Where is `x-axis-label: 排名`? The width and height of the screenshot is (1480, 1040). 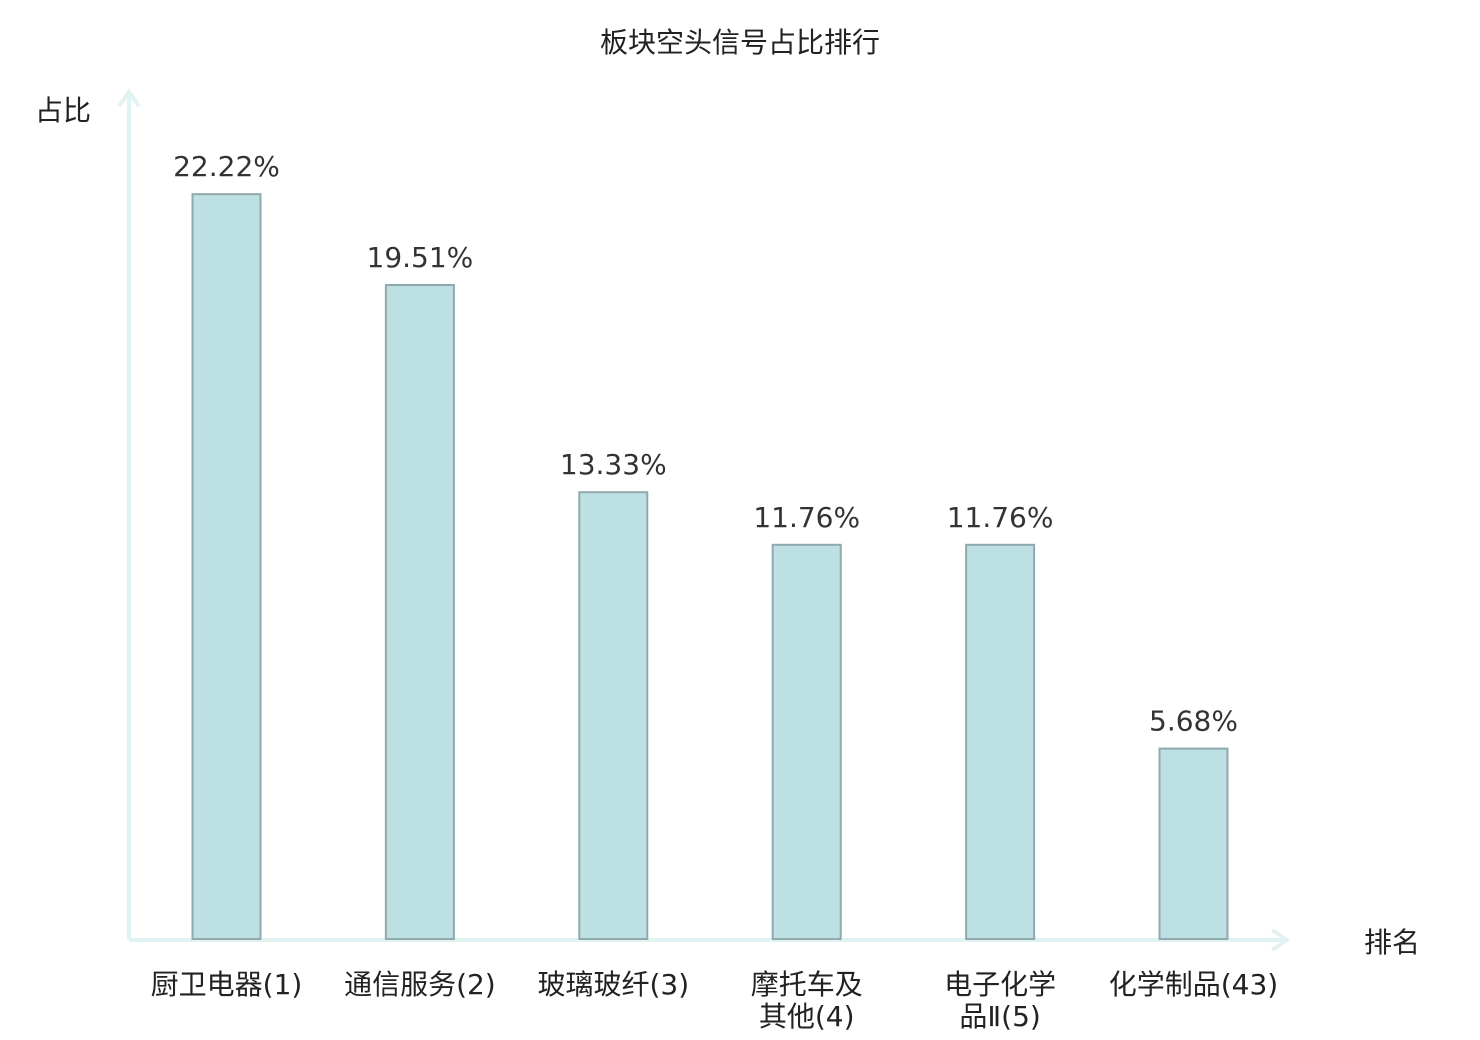 x-axis-label: 排名 is located at coordinates (1392, 942).